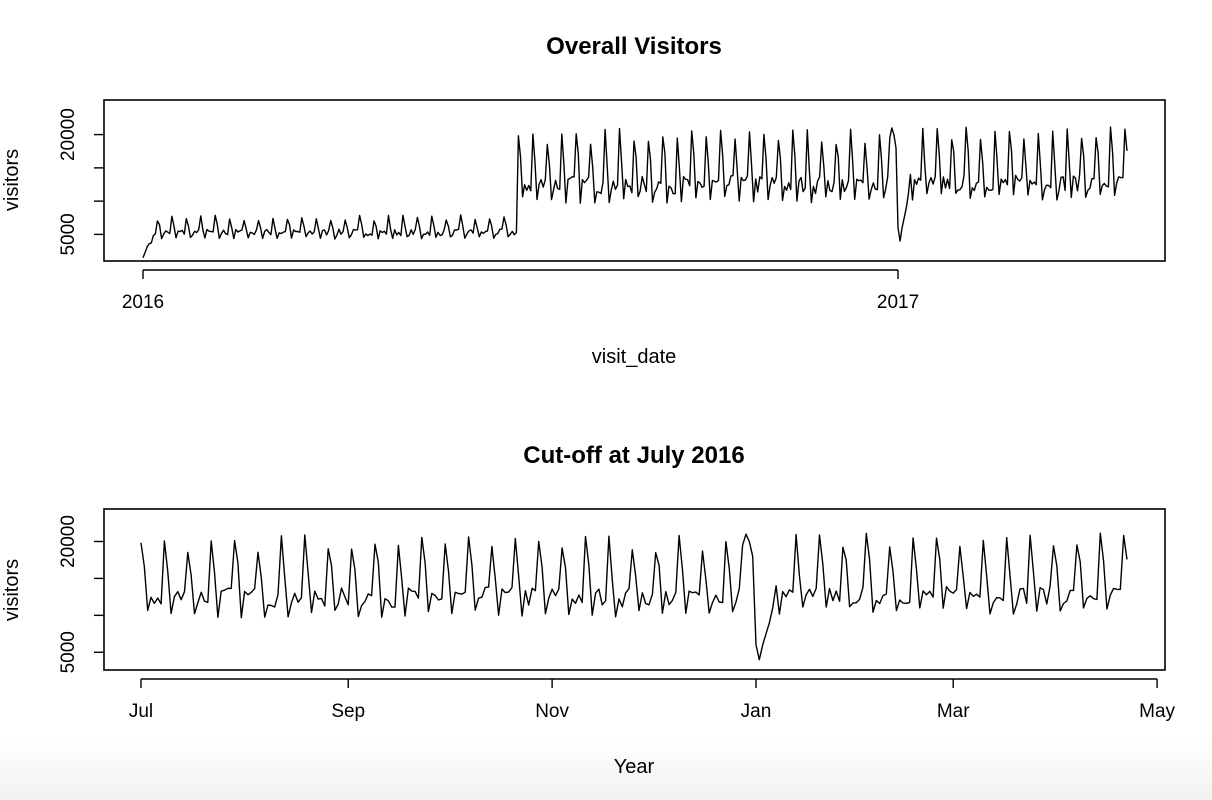  I want to click on x-tick-label: Nov, so click(552, 711).